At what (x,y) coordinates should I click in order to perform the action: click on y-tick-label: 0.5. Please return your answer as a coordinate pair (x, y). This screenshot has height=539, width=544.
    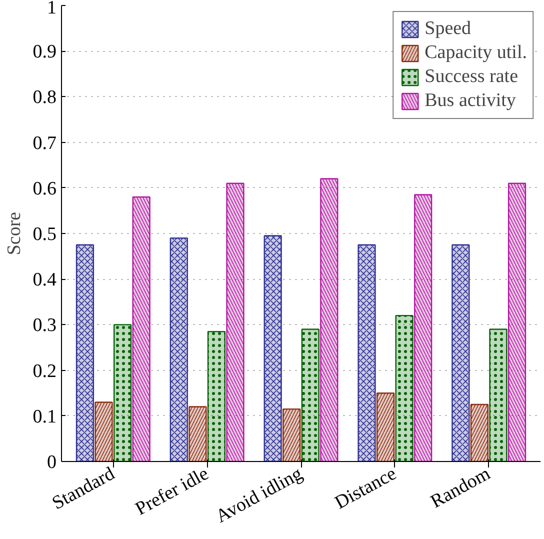
    Looking at the image, I should click on (44, 234).